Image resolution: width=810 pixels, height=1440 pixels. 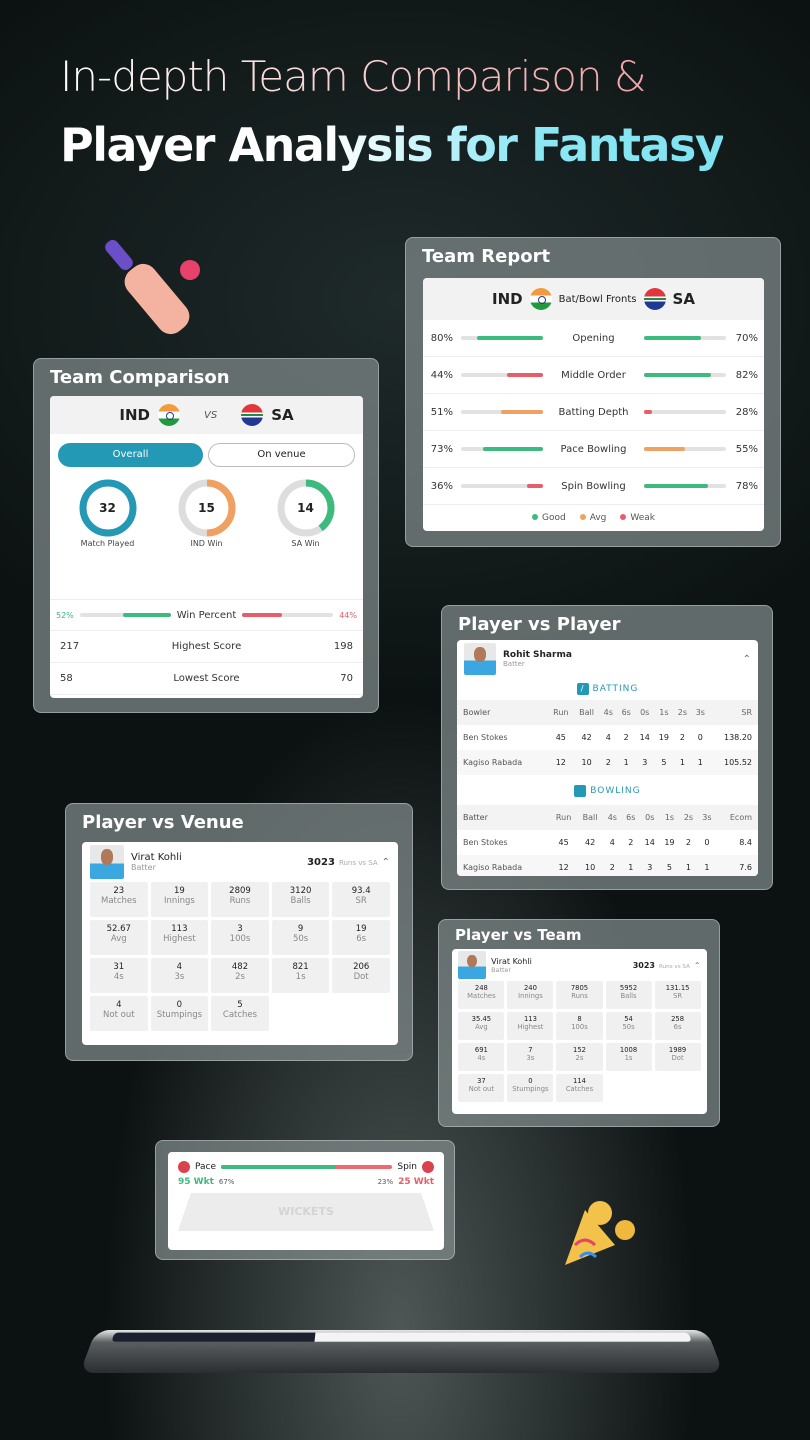 What do you see at coordinates (493, 762) in the screenshot?
I see `table-cell: Kagiso Rabada` at bounding box center [493, 762].